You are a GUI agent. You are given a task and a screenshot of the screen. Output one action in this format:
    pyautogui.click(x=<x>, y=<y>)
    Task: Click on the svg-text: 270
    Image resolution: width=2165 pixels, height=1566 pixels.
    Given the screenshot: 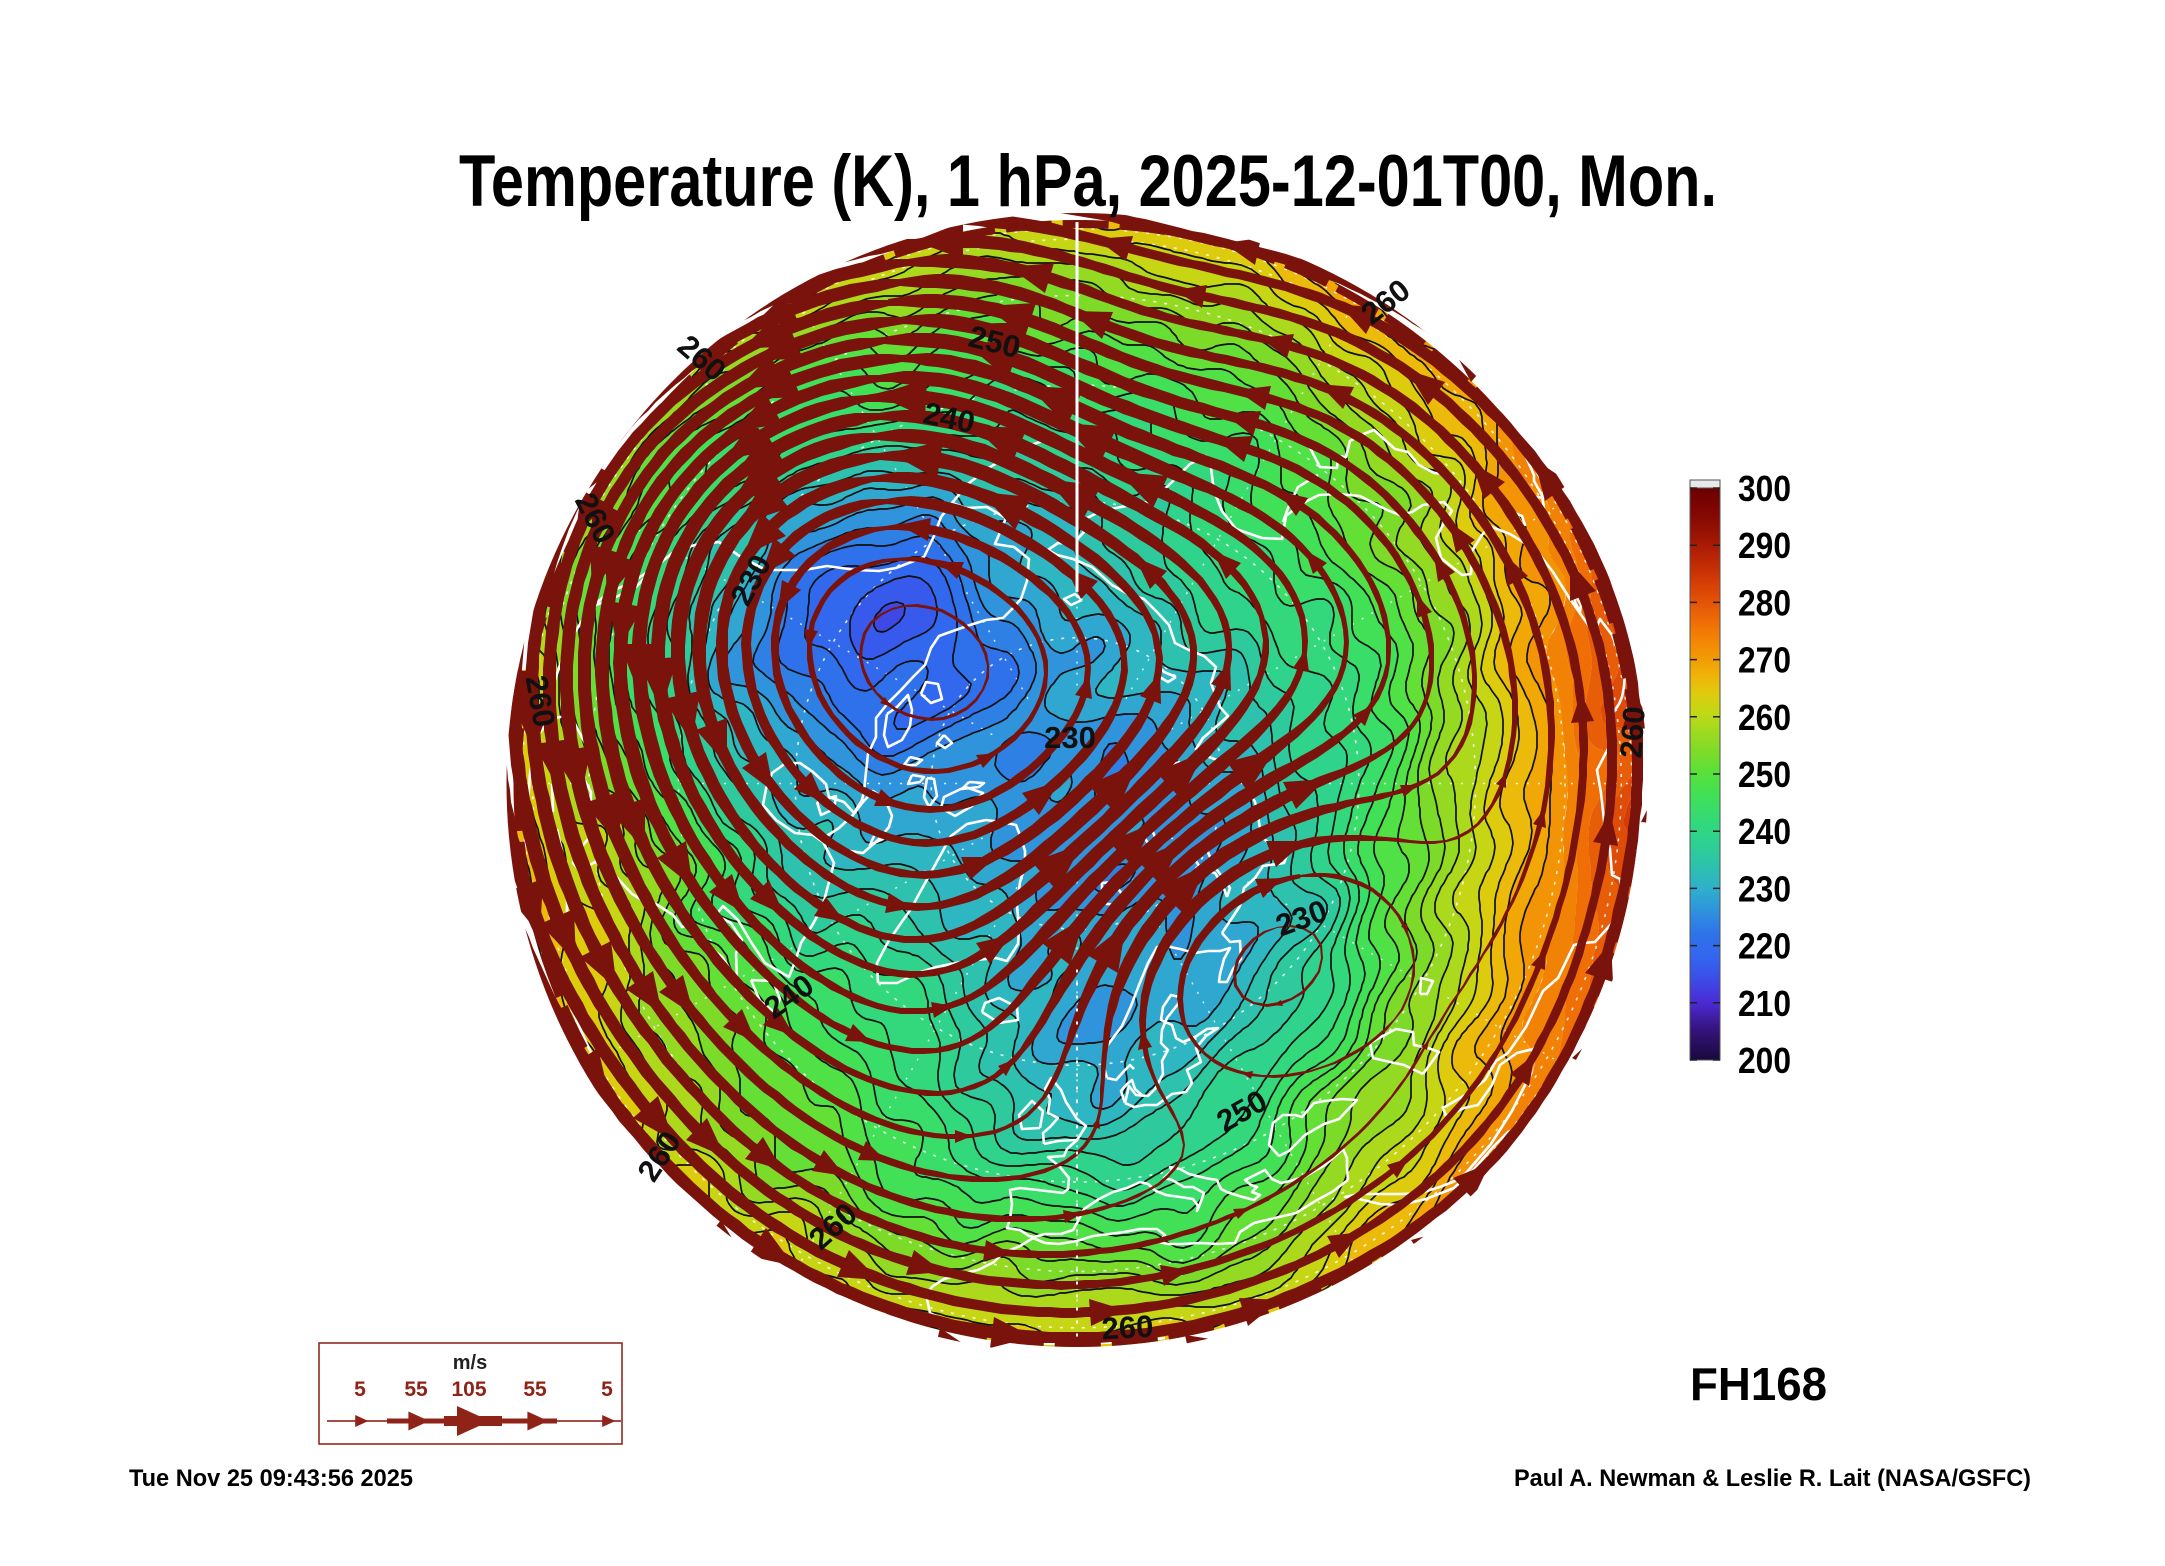 What is the action you would take?
    pyautogui.click(x=1764, y=660)
    